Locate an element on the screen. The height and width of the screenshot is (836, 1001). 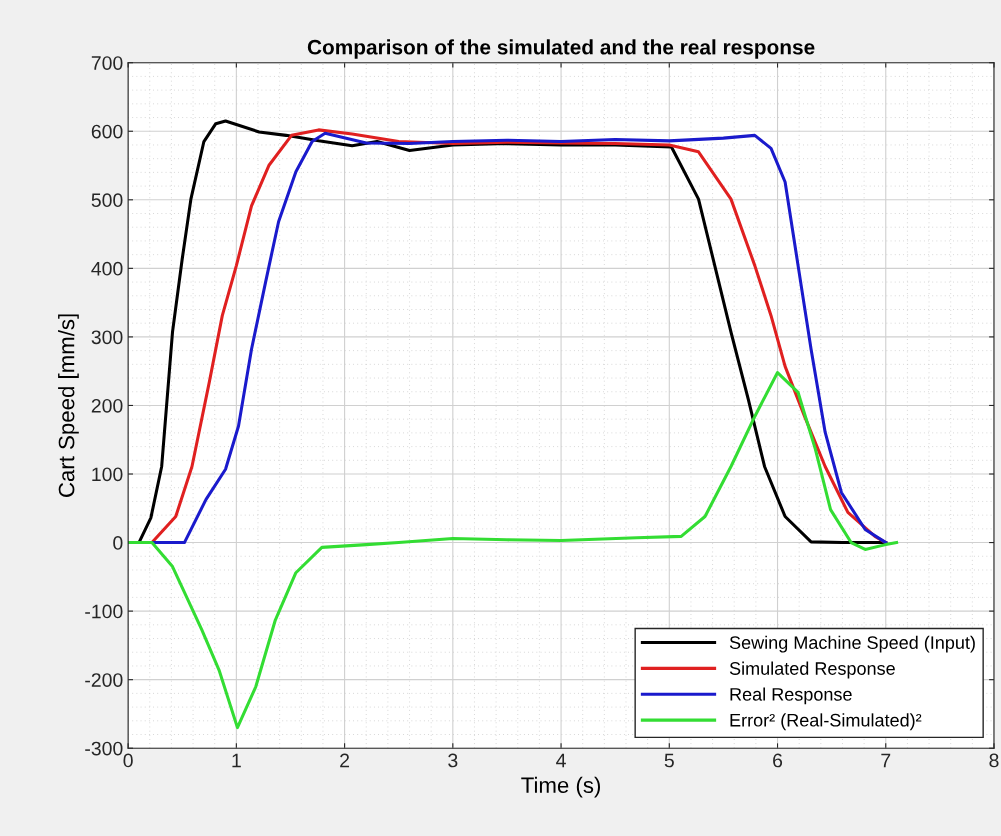
x-tick-label: 3 is located at coordinates (453, 760).